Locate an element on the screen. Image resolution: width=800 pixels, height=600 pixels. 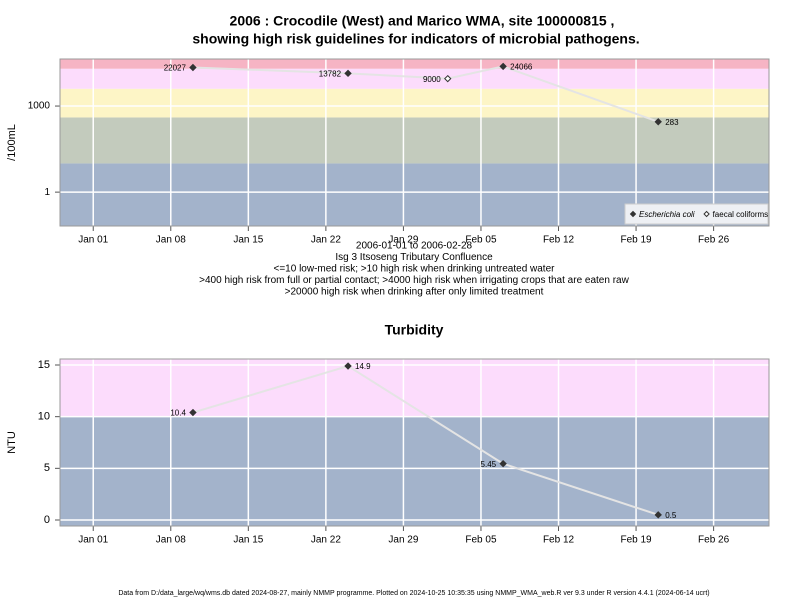
connector-line is located at coordinates (425, 440).